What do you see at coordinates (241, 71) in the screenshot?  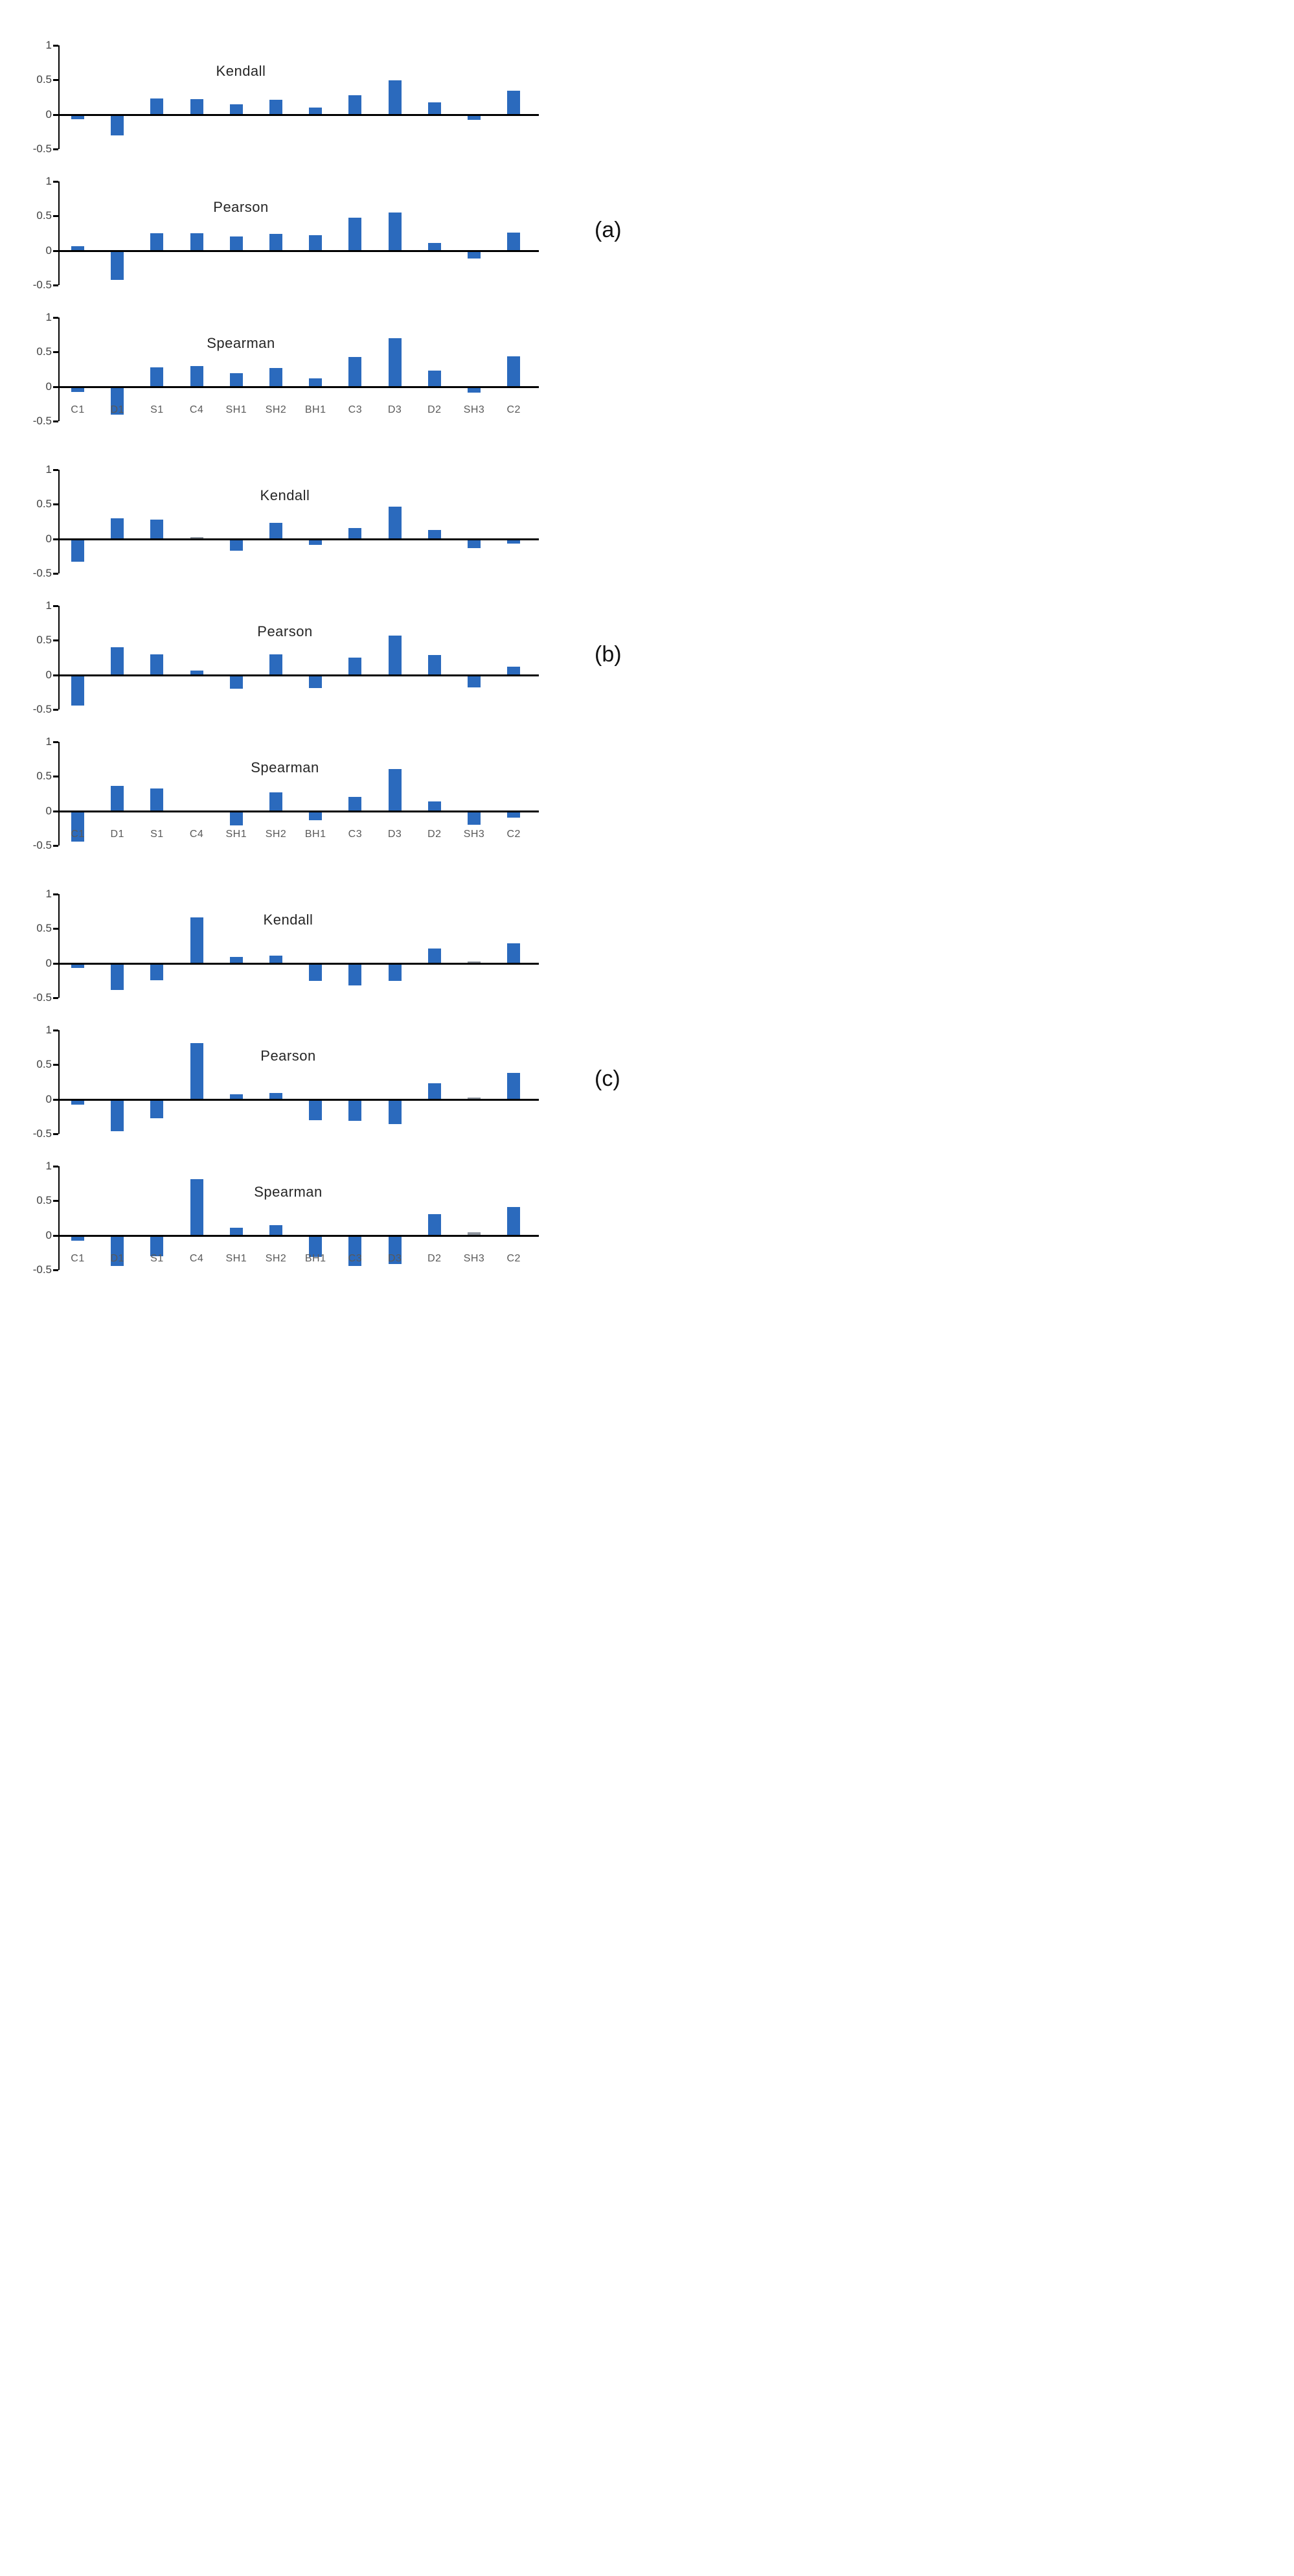 I see `chart-title: Kendall` at bounding box center [241, 71].